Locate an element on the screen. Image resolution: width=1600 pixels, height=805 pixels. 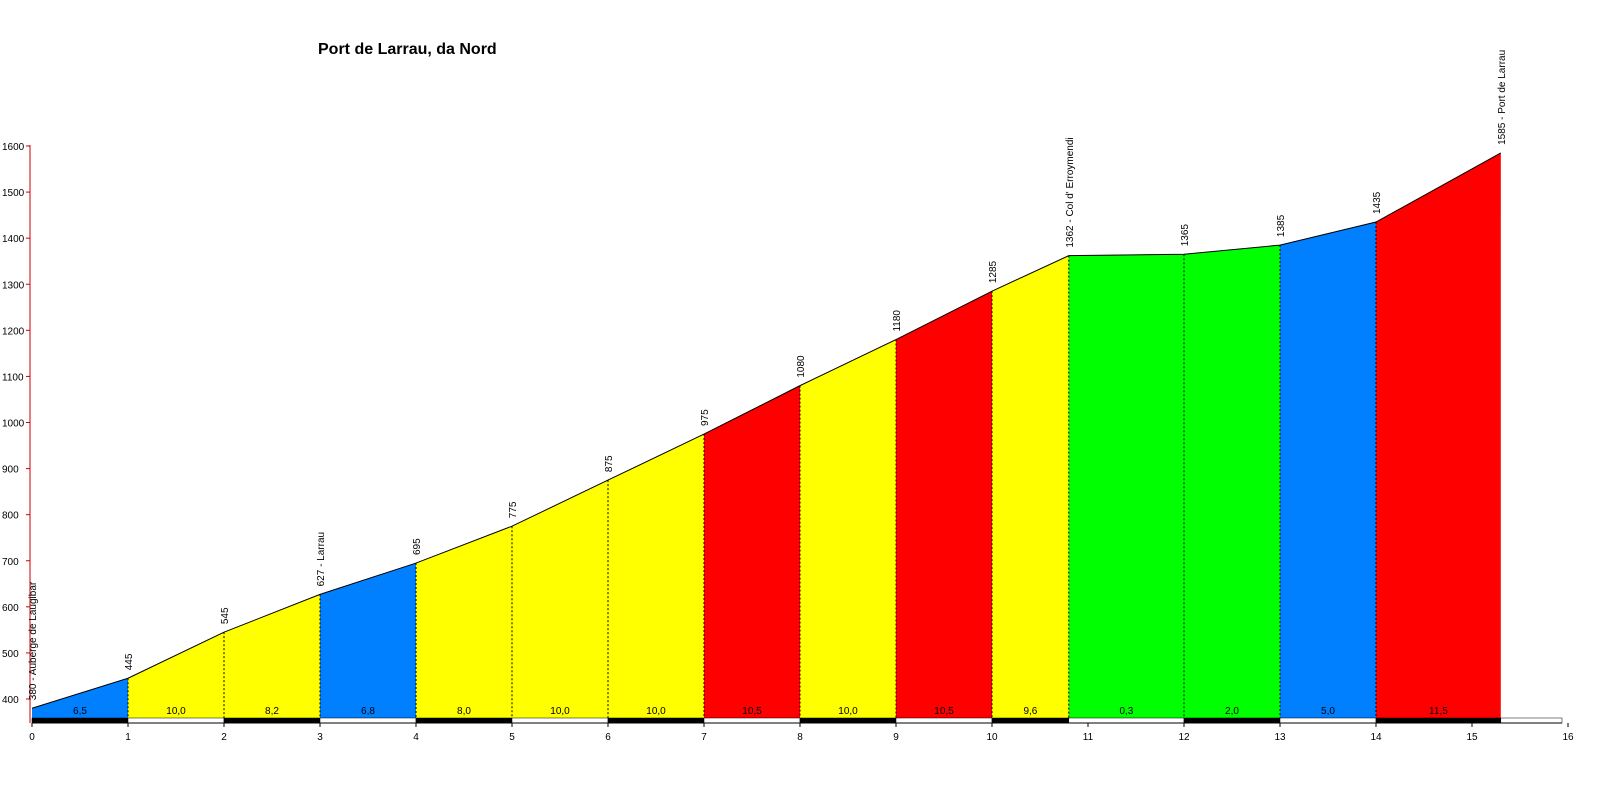
x-tick-label: 6 is located at coordinates (608, 737).